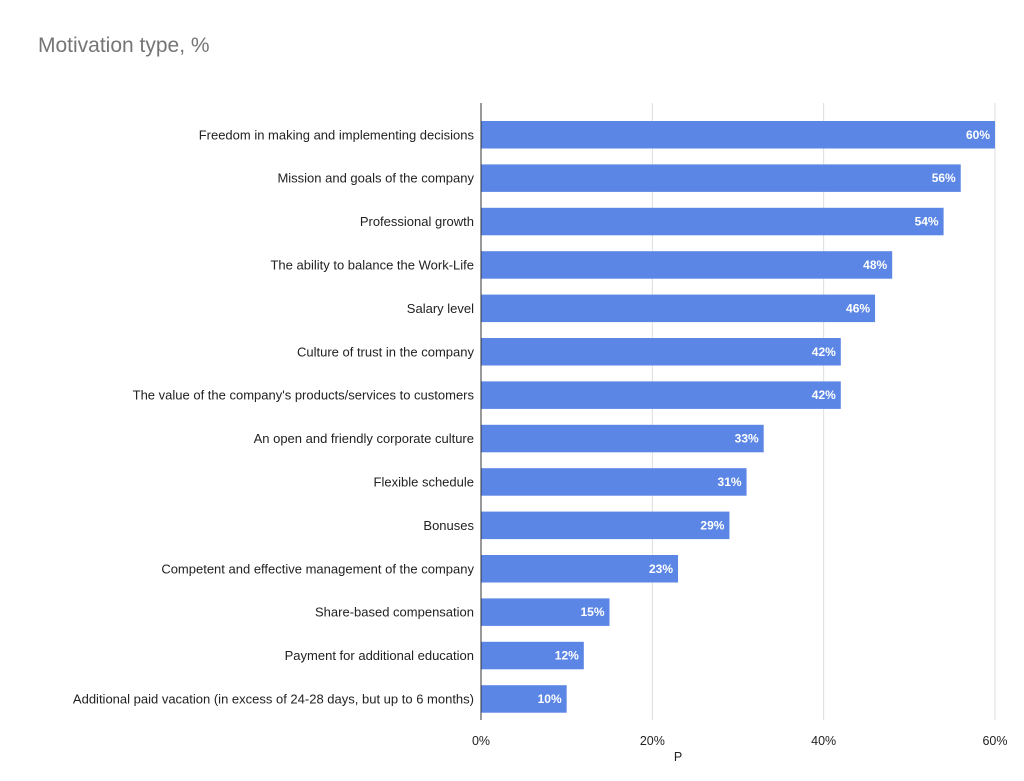  I want to click on category-label: Culture of trust in the company, so click(386, 351).